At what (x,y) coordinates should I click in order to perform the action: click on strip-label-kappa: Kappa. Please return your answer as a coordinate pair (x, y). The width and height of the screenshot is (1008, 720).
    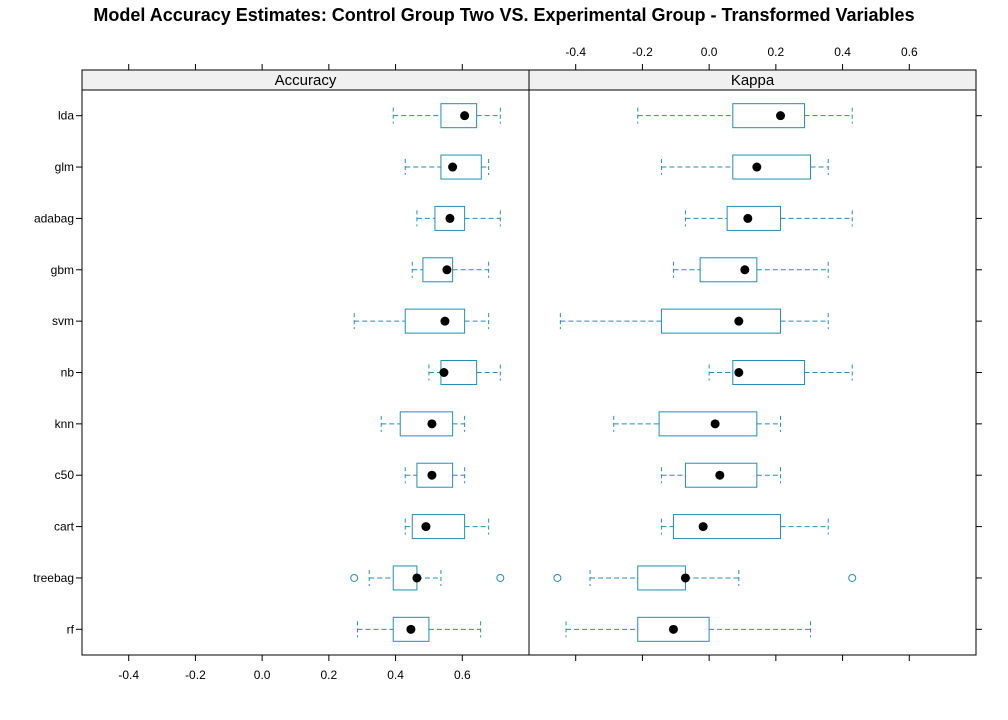
    Looking at the image, I should click on (753, 80).